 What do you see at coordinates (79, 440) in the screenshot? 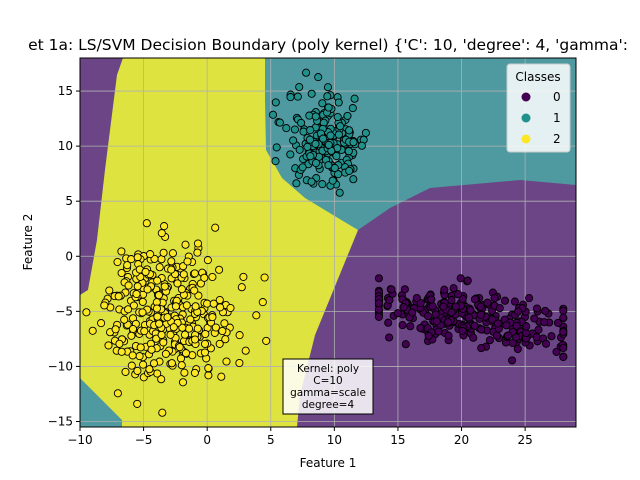
I see `x-tick-label: −10` at bounding box center [79, 440].